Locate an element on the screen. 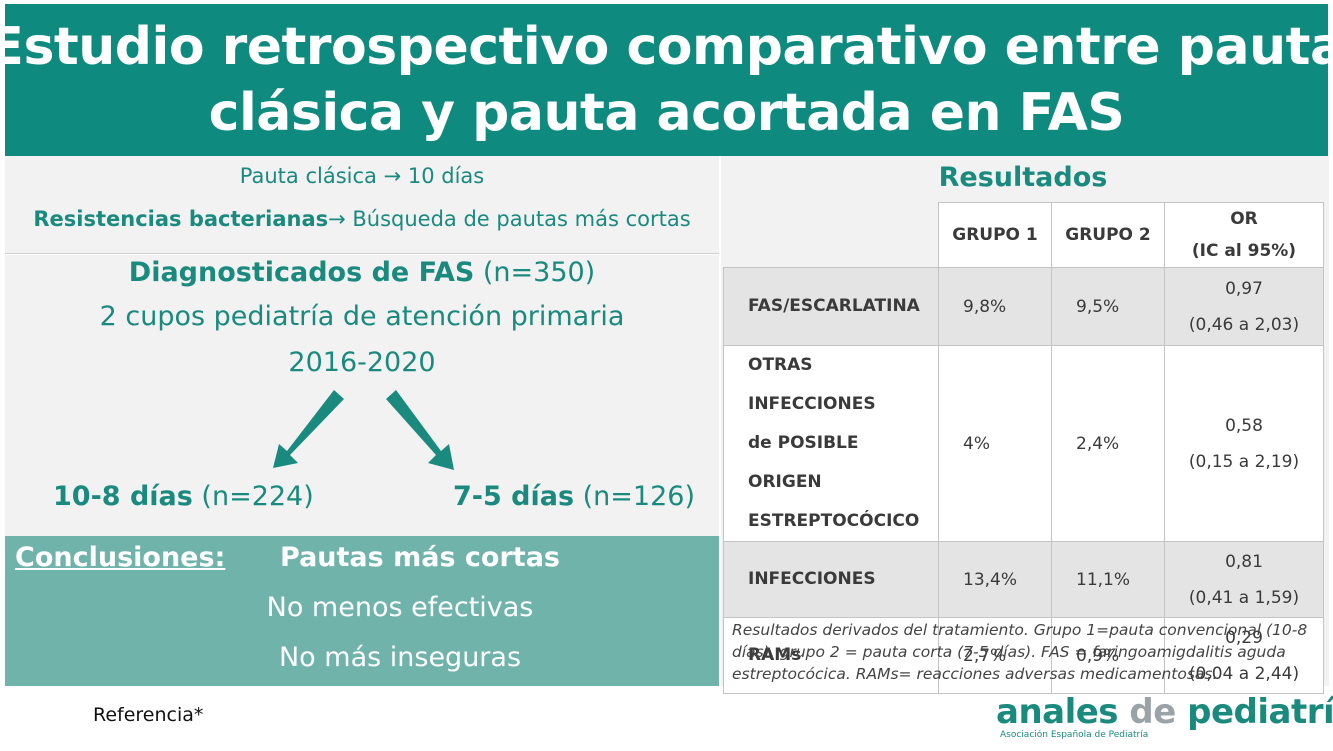  header-group-1: GRUPO 1 is located at coordinates (995, 235).